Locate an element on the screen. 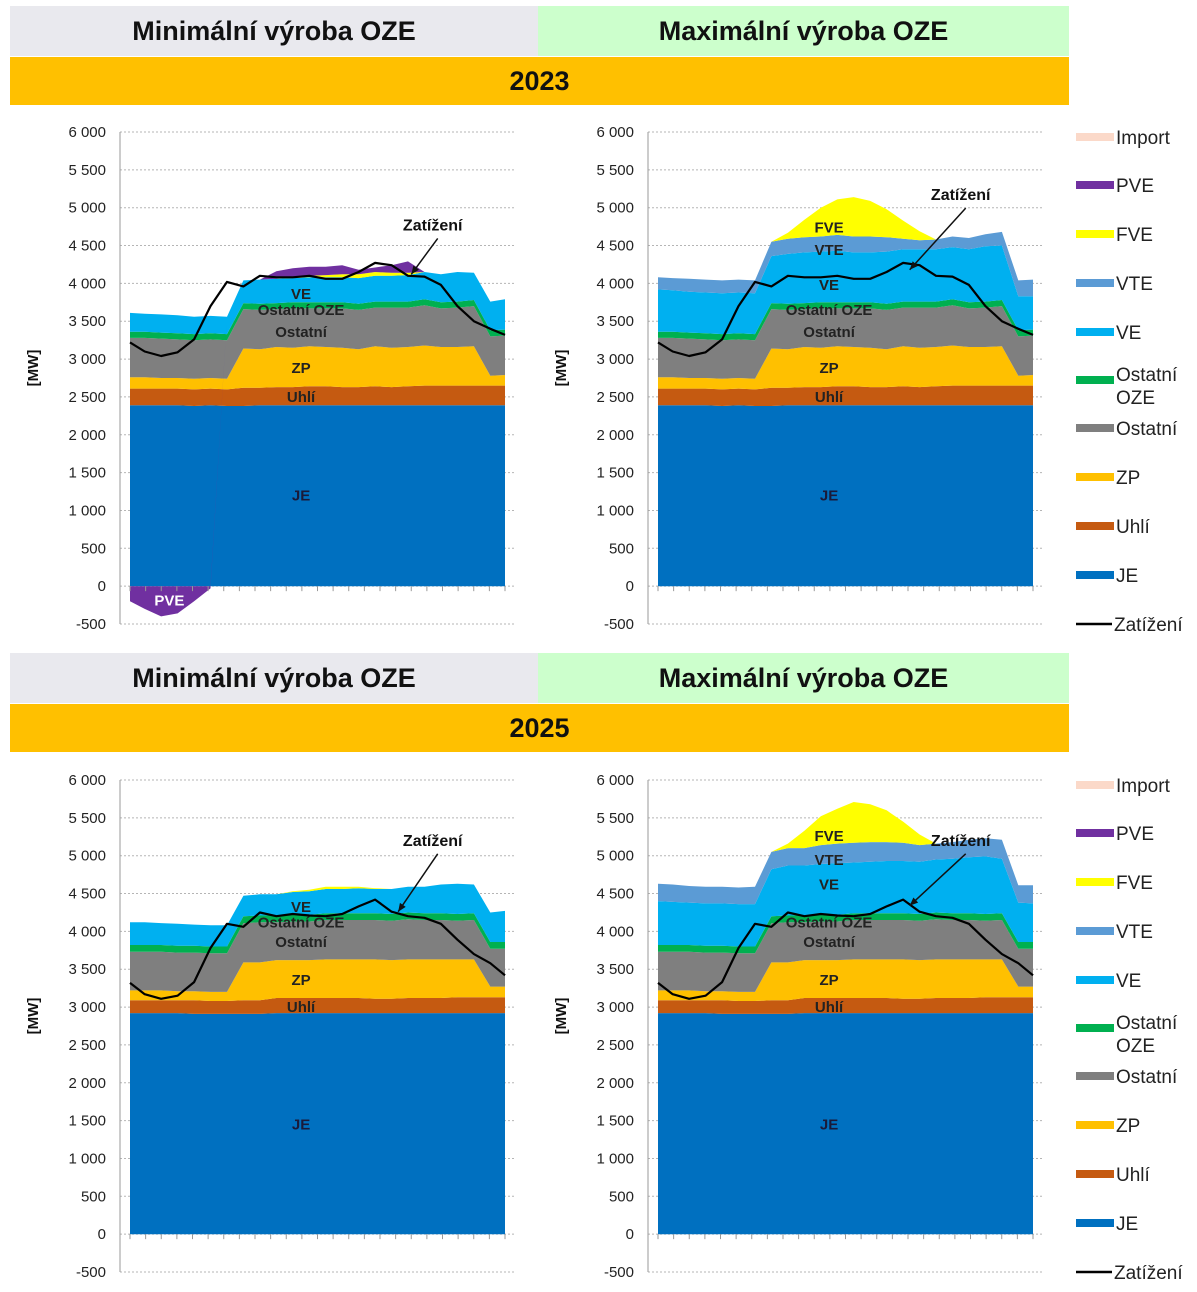 This screenshot has height=1292, width=1197. y-tick-label: 3 500 is located at coordinates (615, 321).